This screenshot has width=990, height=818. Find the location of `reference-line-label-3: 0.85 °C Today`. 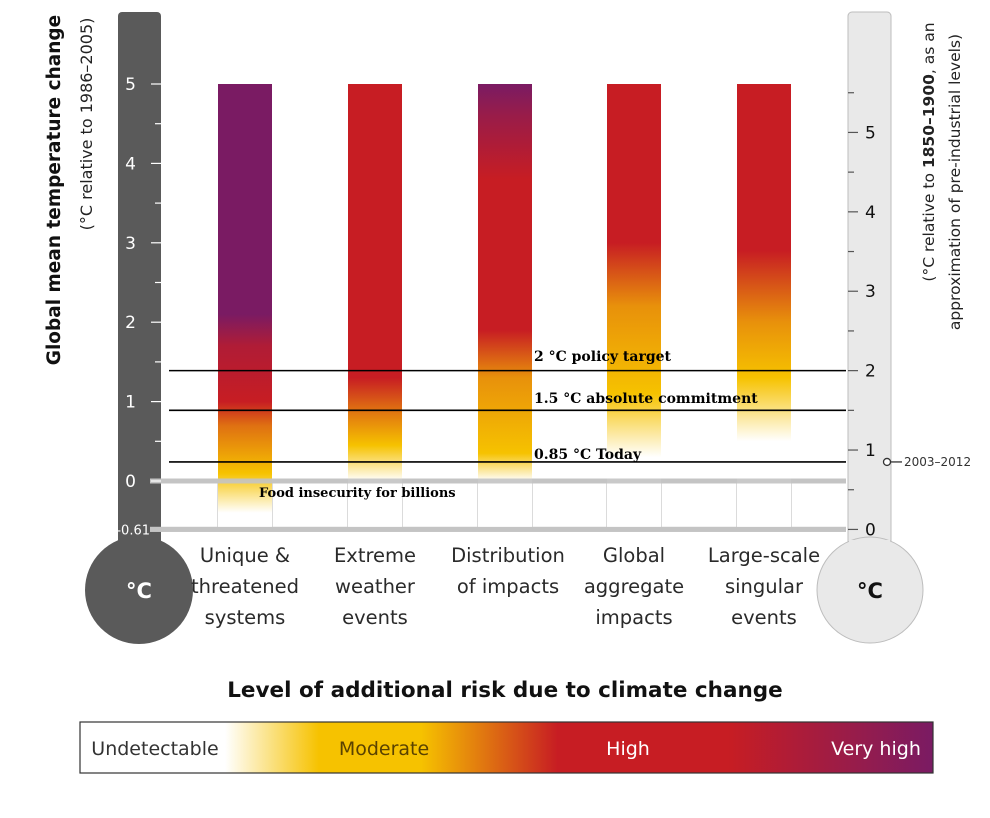

reference-line-label-3: 0.85 °C Today is located at coordinates (588, 455).